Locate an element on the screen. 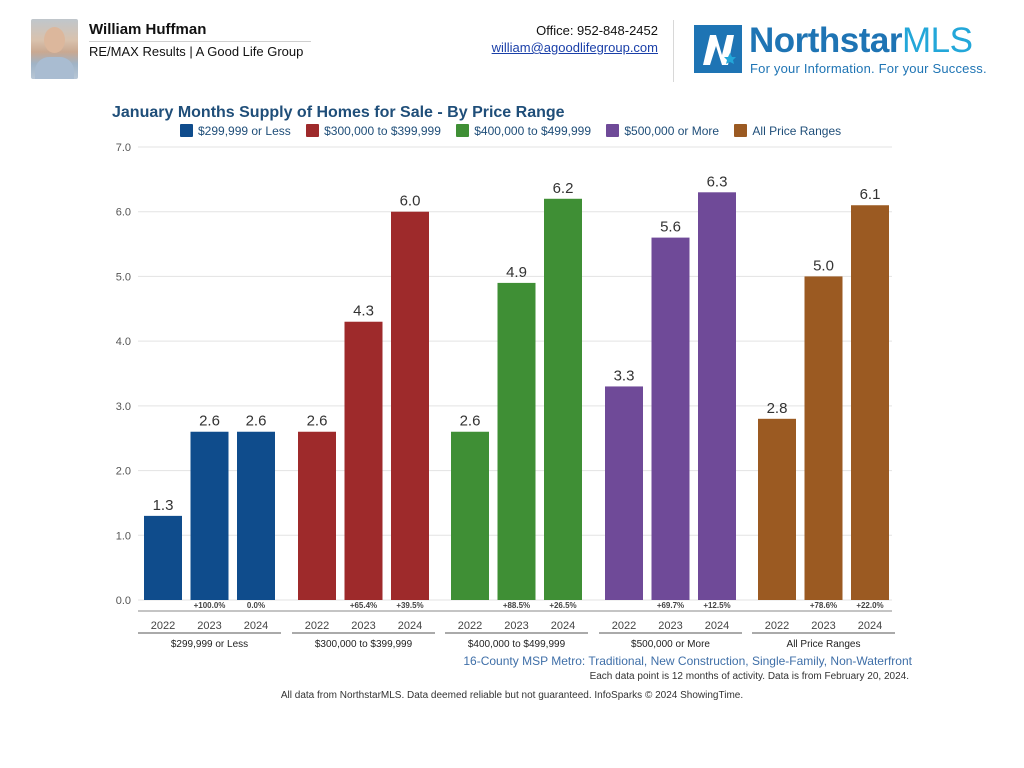 This screenshot has height=768, width=1024. percent-change-label: +22.0% is located at coordinates (869, 605).